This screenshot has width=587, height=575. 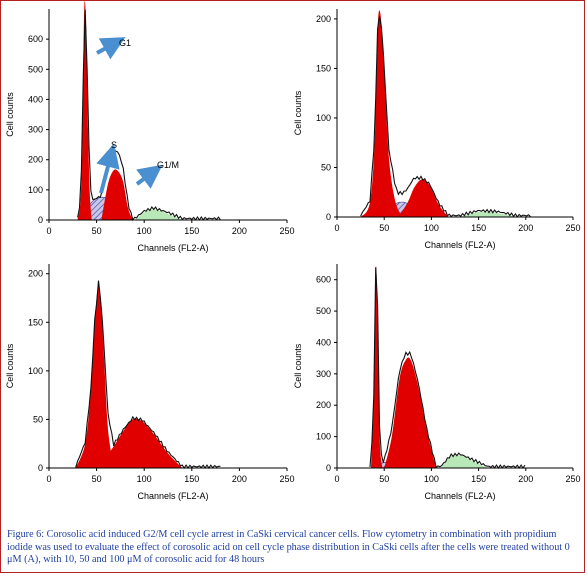 What do you see at coordinates (114, 145) in the screenshot?
I see `annotation-label: S` at bounding box center [114, 145].